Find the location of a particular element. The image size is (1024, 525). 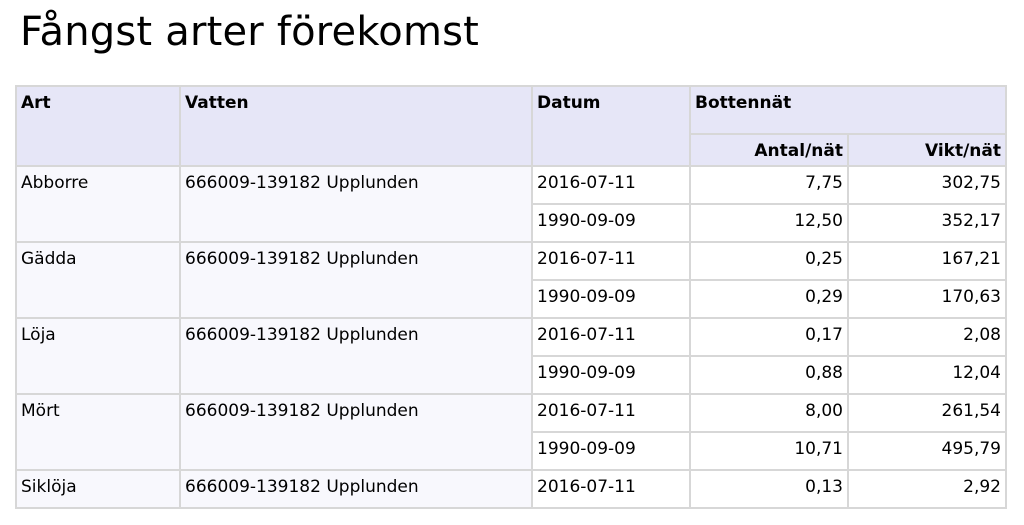

table-row: 1990-09-09 10,71 495,79 is located at coordinates (511, 451).